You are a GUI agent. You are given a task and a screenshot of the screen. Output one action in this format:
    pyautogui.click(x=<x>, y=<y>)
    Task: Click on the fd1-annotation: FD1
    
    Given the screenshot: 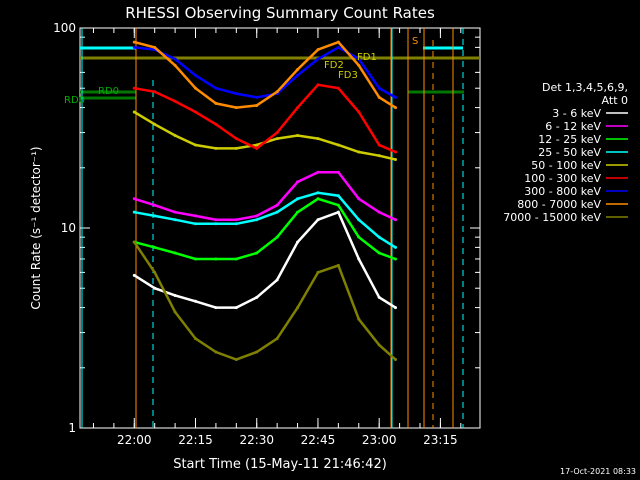 What is the action you would take?
    pyautogui.click(x=367, y=57)
    